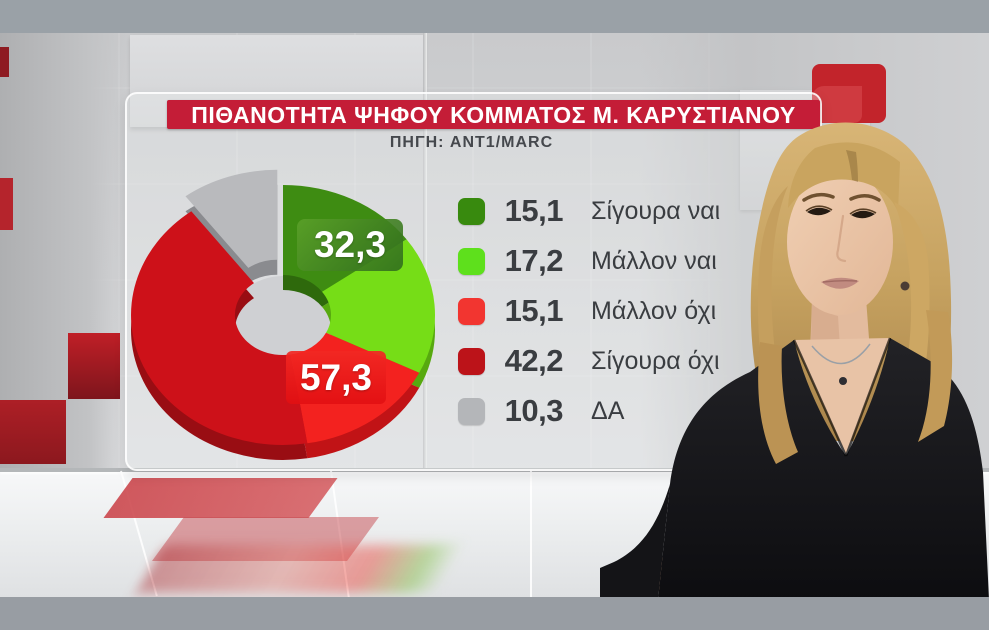 The width and height of the screenshot is (989, 630). Describe the element at coordinates (494, 613) in the screenshot. I see `bottom-gray-band` at that location.